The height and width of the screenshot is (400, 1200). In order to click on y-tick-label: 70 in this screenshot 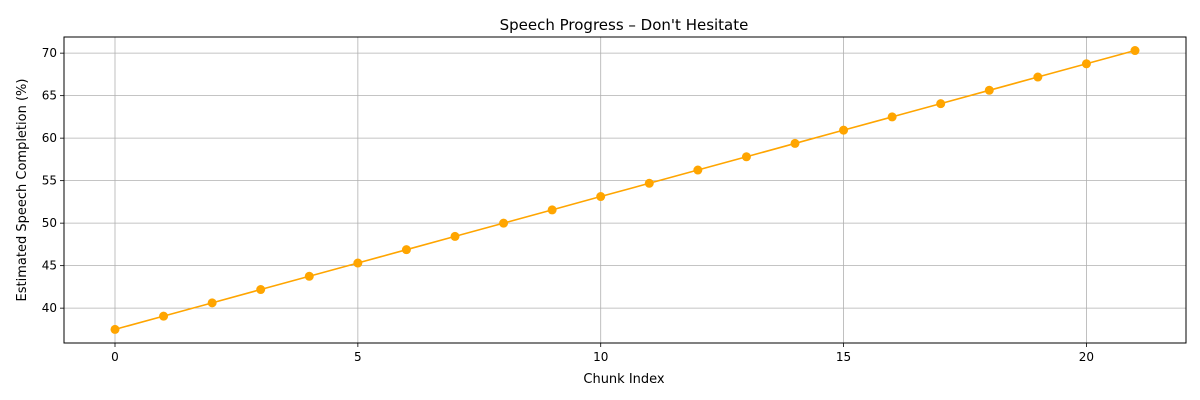, I will do `click(49, 53)`.